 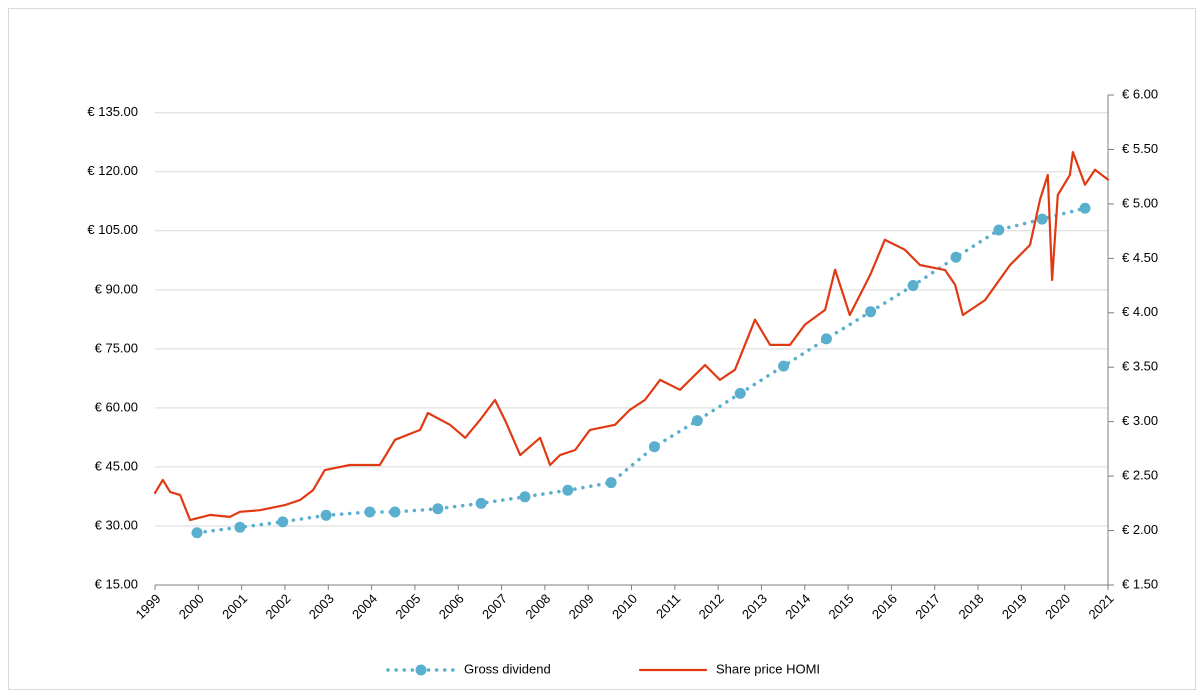 I want to click on y-tick-label: € 120.00, so click(x=112, y=170).